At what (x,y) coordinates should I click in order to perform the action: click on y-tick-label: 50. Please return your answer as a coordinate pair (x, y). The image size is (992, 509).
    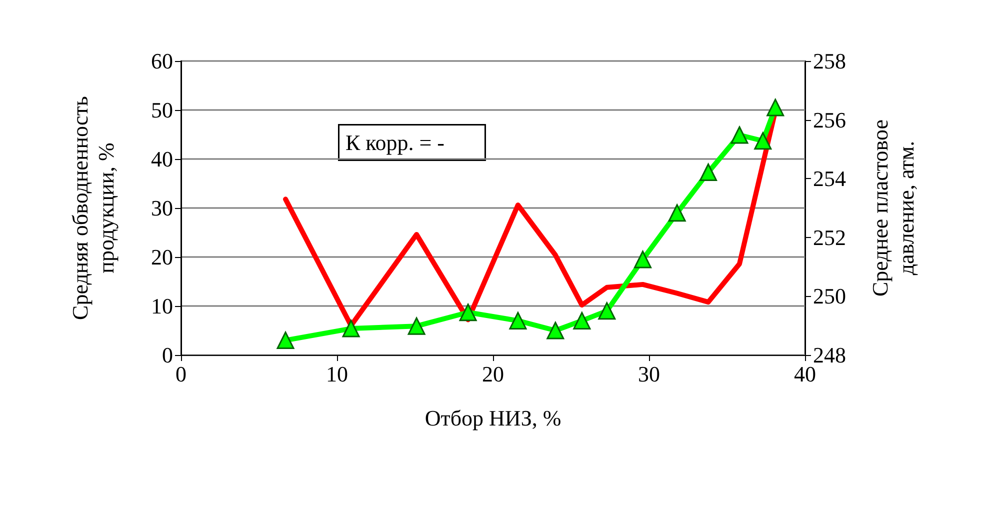
    Looking at the image, I should click on (162, 110).